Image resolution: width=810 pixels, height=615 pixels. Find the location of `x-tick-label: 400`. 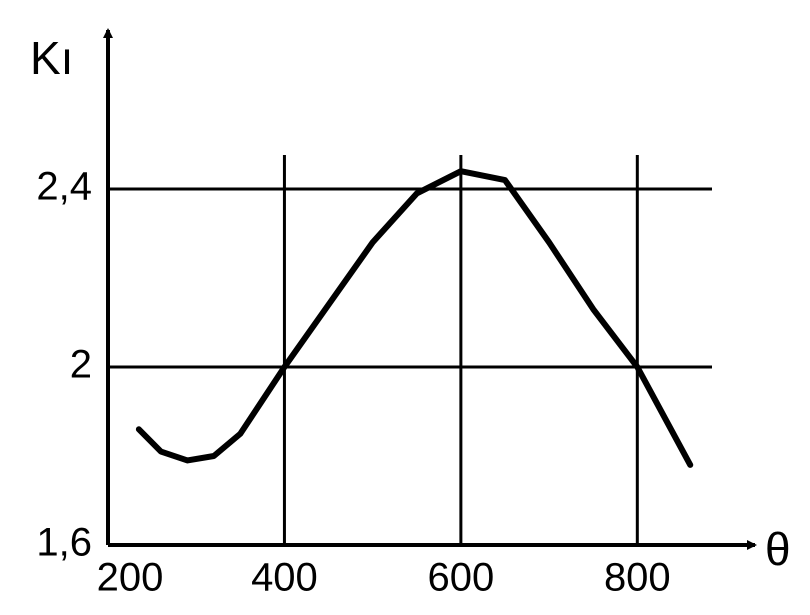

x-tick-label: 400 is located at coordinates (284, 578).